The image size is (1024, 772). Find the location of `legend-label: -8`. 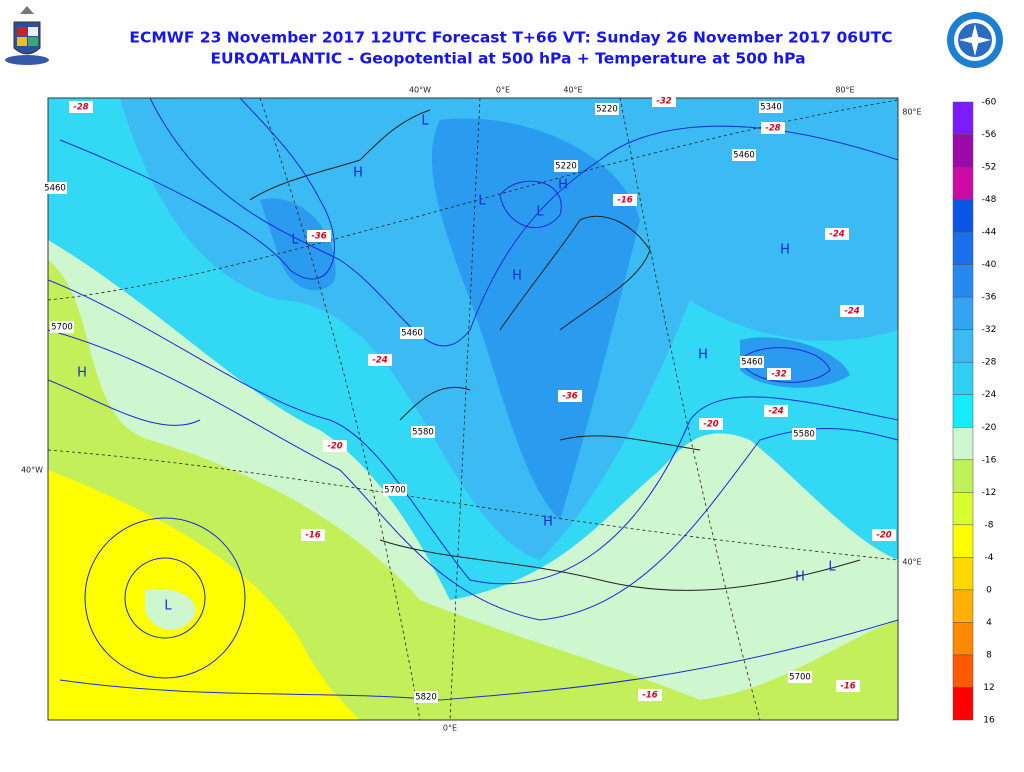

legend-label: -8 is located at coordinates (989, 525).